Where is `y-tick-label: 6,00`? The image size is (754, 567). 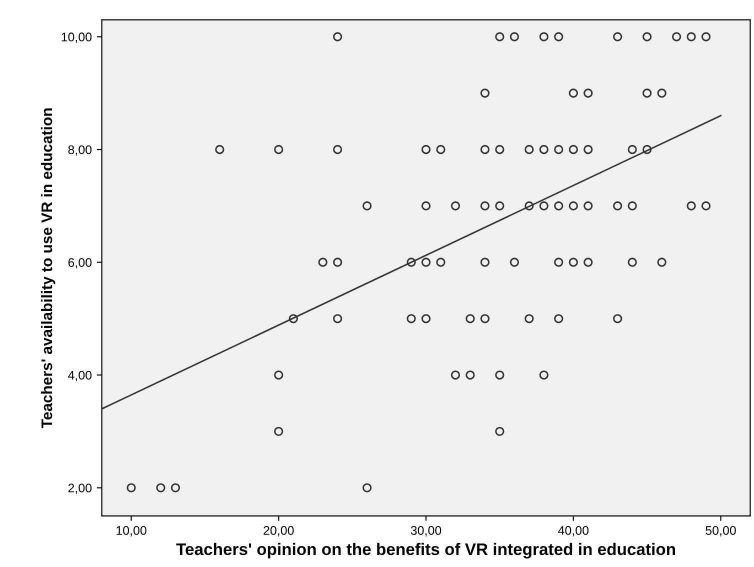
y-tick-label: 6,00 is located at coordinates (80, 263).